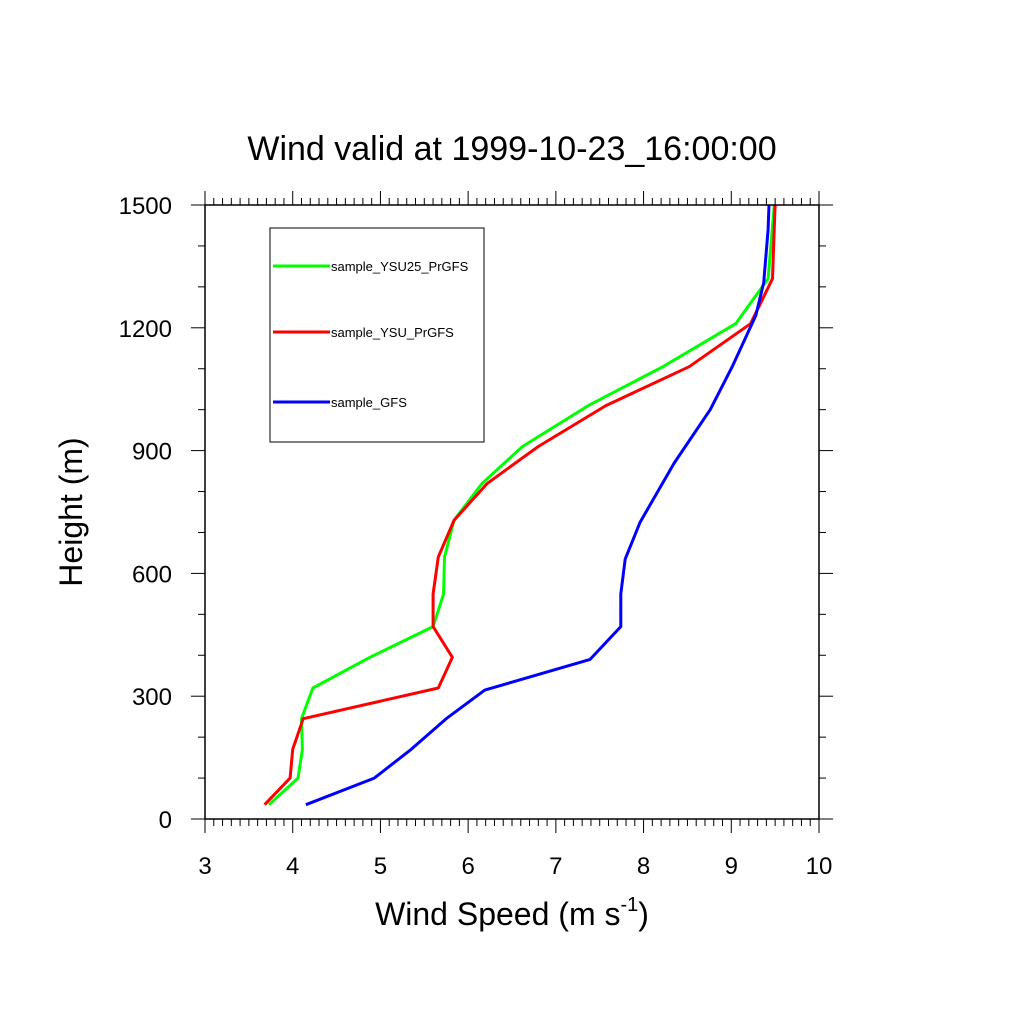 This screenshot has height=1024, width=1024. I want to click on legend-box, so click(377, 335).